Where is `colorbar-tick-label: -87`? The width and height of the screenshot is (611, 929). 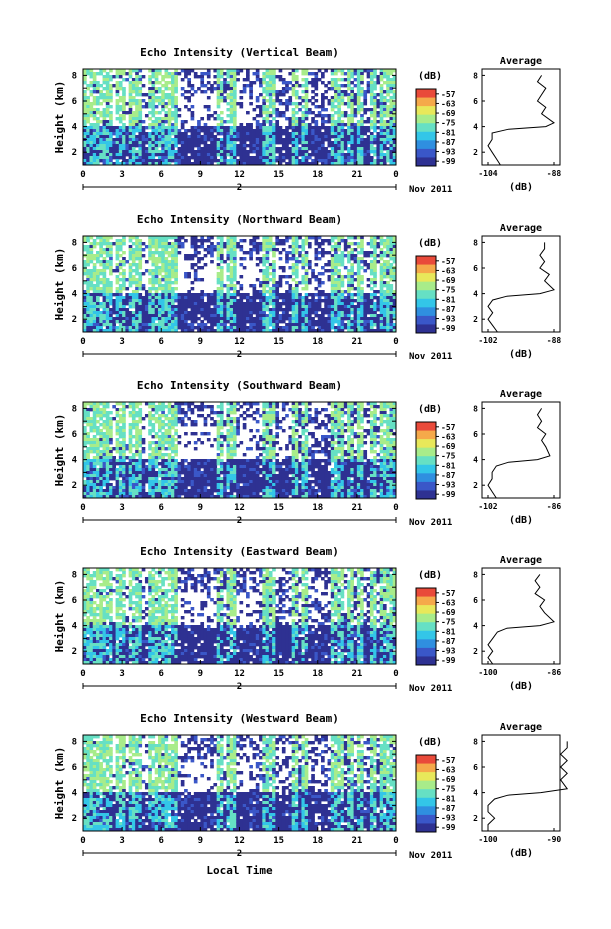
colorbar-tick-label: -87 is located at coordinates (448, 641).